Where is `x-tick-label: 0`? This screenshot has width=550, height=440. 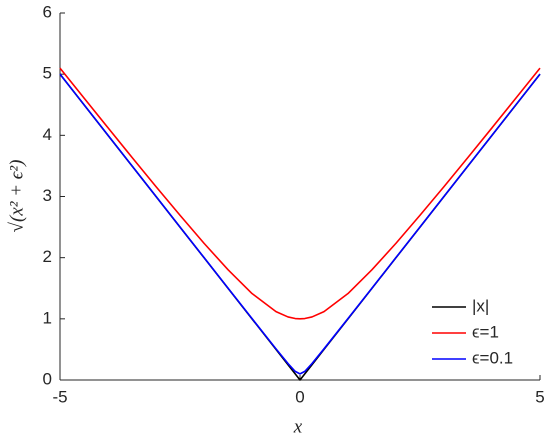
x-tick-label: 0 is located at coordinates (299, 396).